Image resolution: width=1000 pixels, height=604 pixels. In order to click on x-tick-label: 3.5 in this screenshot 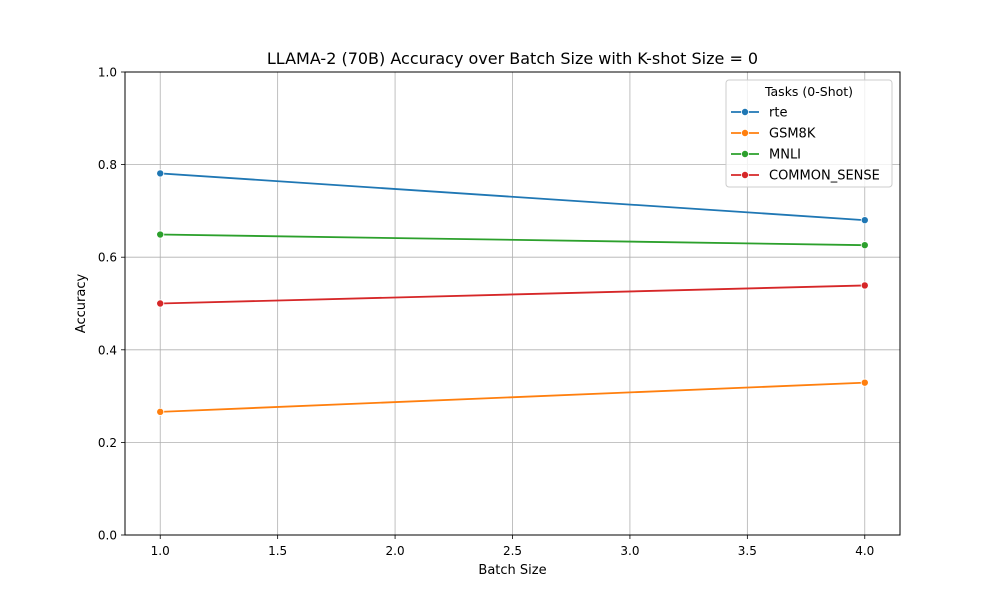, I will do `click(747, 551)`.